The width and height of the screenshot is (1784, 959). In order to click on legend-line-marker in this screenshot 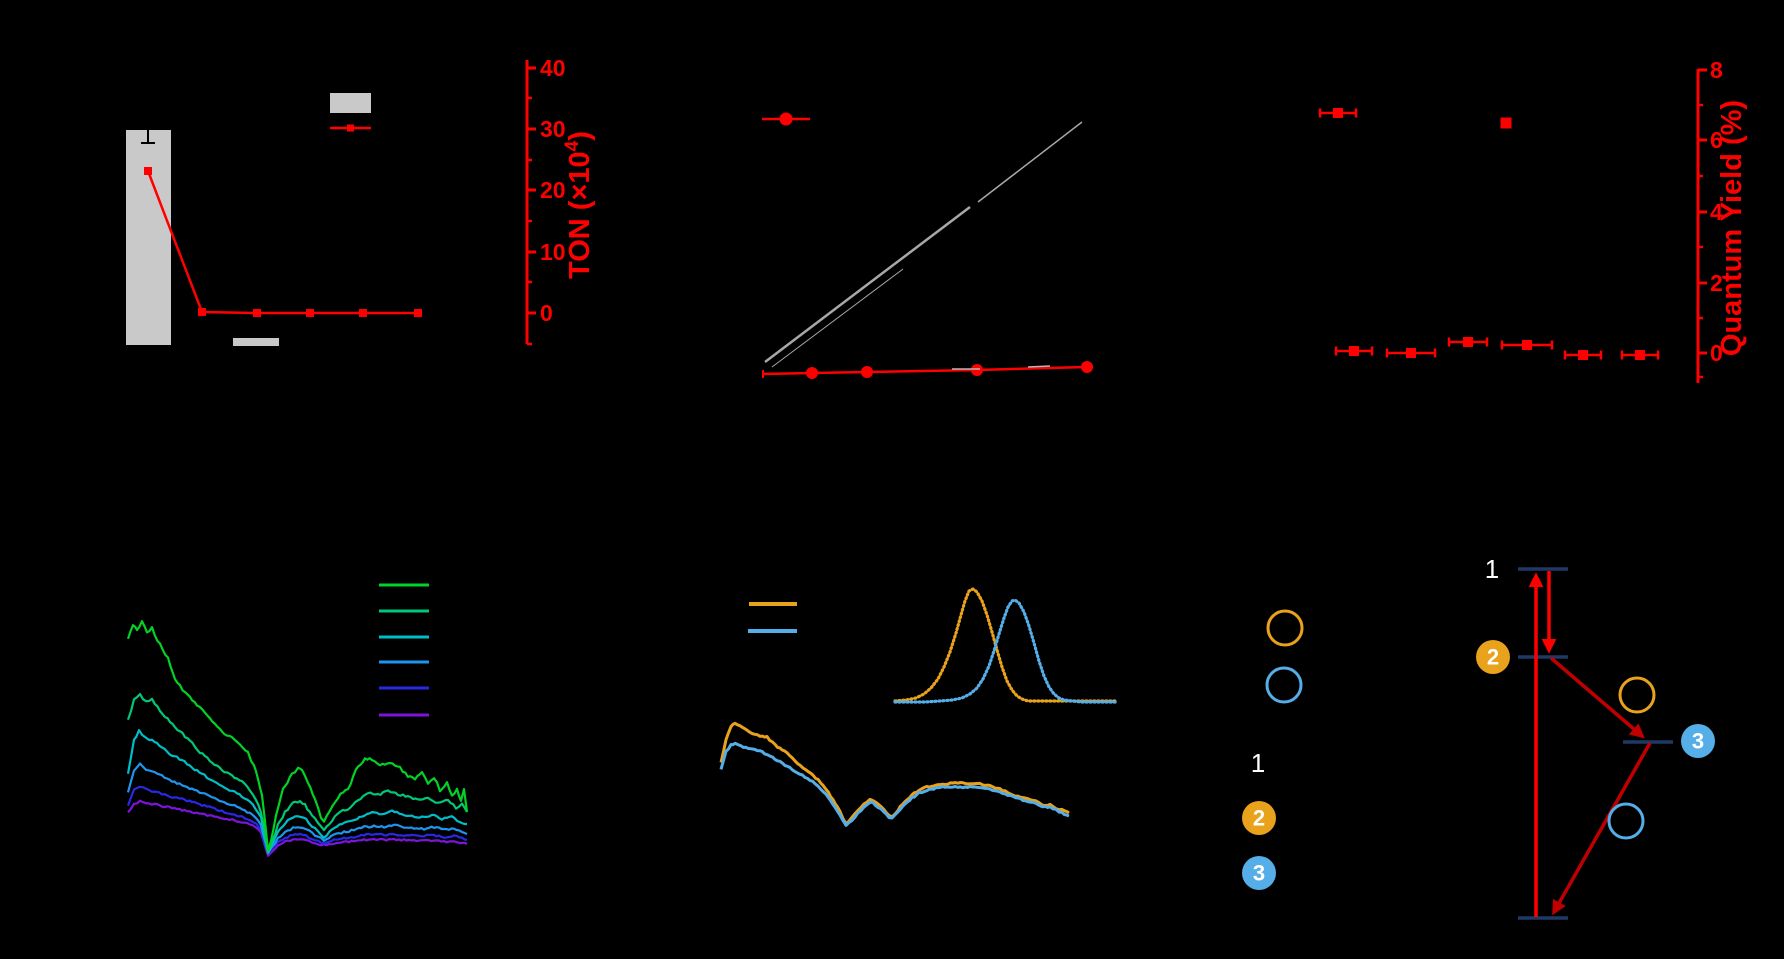, I will do `click(350, 128)`.